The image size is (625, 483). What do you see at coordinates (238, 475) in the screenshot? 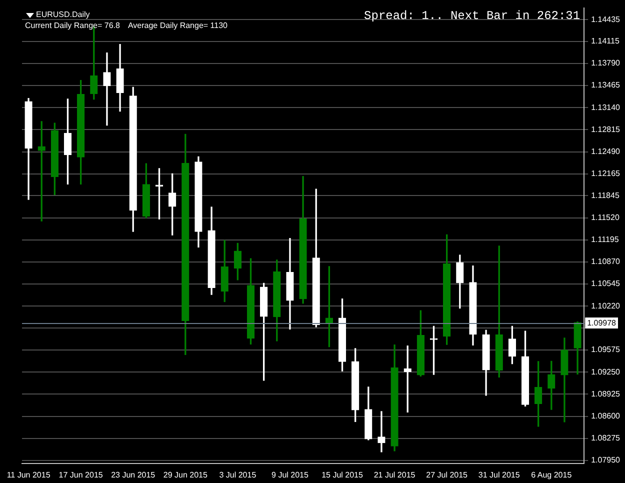
I see `x-tick-label: 3 Jul 2015` at bounding box center [238, 475].